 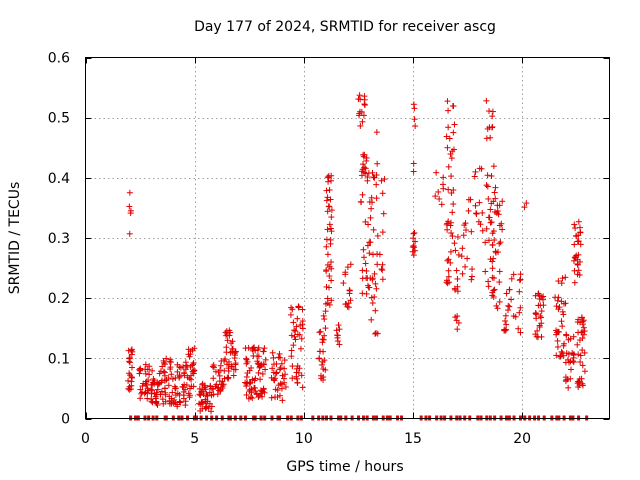 What do you see at coordinates (59, 299) in the screenshot?
I see `y-tick-label: 0.2` at bounding box center [59, 299].